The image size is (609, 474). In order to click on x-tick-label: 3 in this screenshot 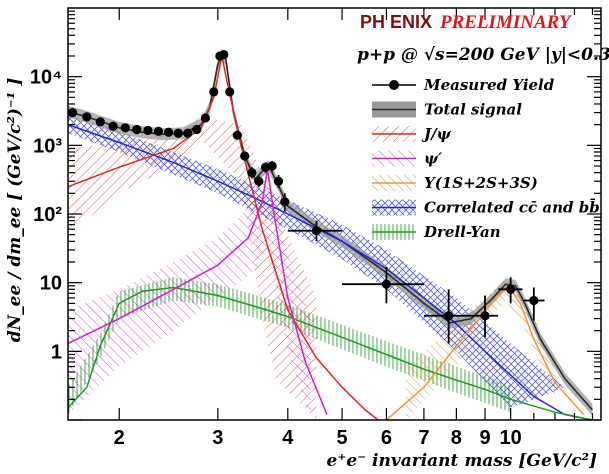, I will do `click(217, 438)`.